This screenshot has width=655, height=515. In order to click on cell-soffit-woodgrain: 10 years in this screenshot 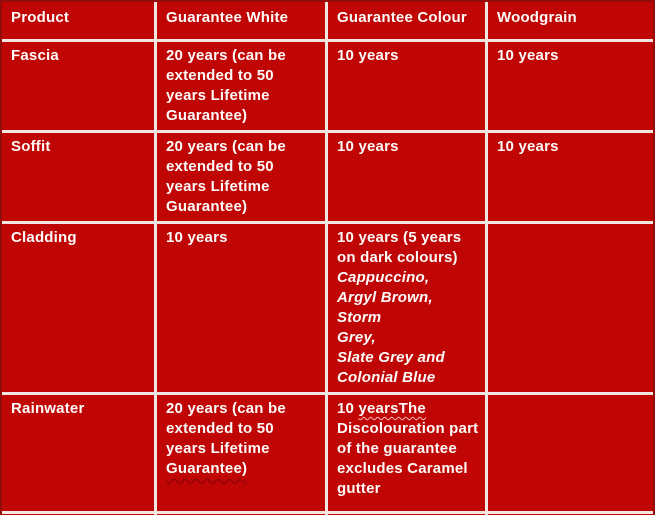, I will do `click(570, 178)`.